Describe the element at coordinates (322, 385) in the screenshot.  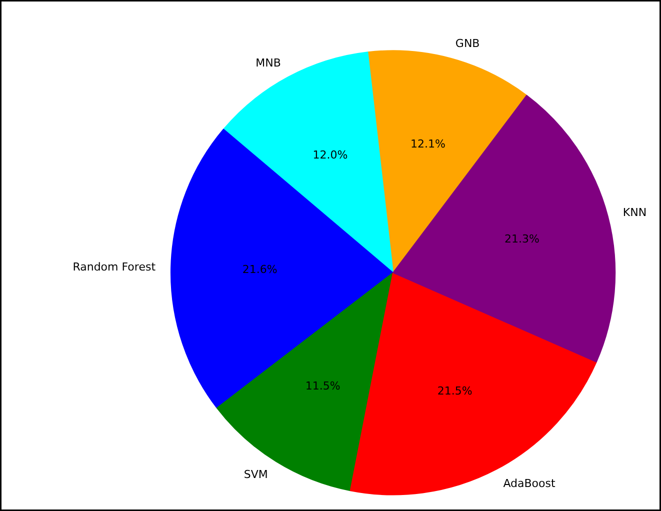
I see `data-label: 11.5%` at that location.